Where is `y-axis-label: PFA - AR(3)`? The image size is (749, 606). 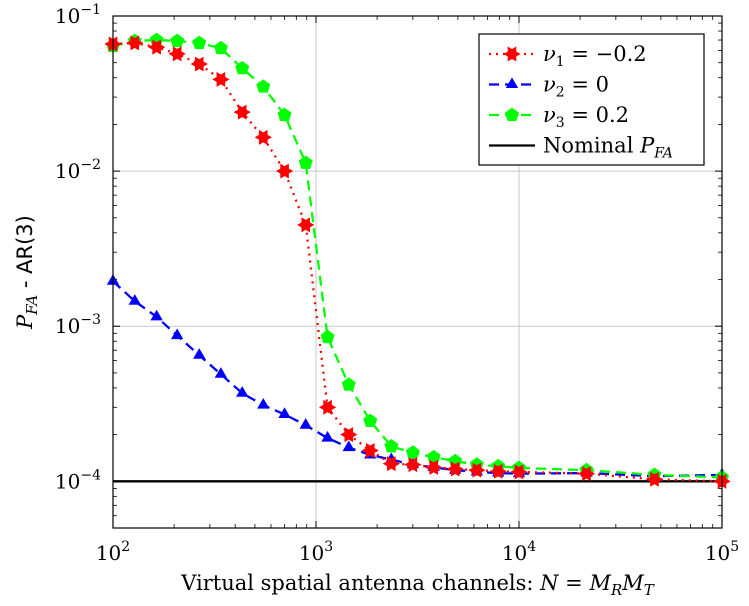
y-axis-label: PFA - AR(3) is located at coordinates (27, 272).